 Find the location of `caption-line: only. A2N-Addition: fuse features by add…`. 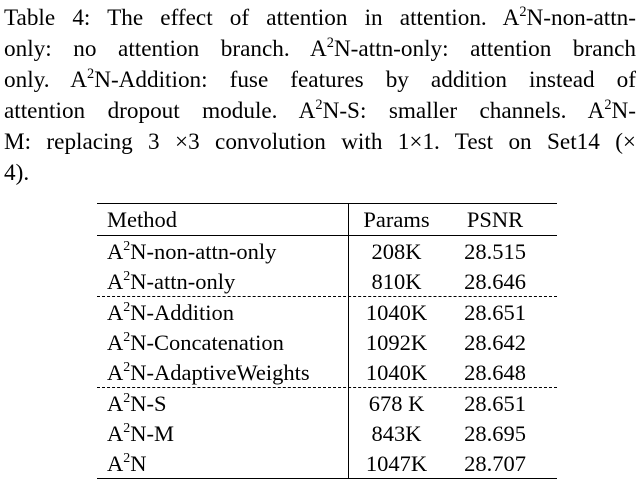

caption-line: only. A2N-Addition: fuse features by add… is located at coordinates (320, 79).